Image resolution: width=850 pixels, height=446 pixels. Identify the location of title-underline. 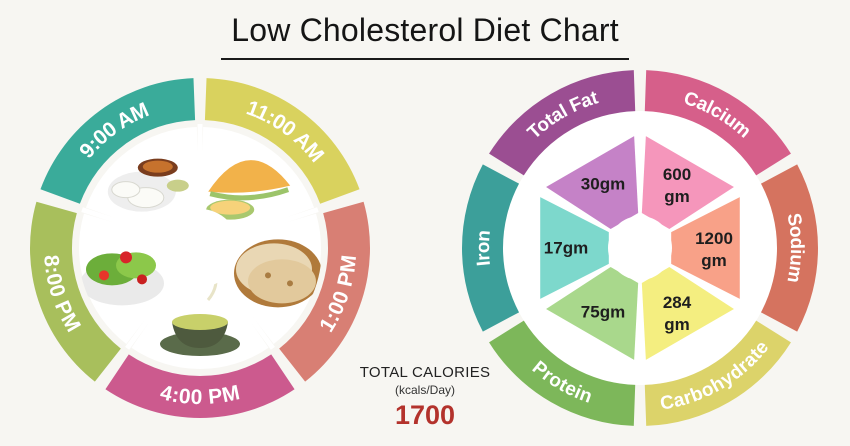
(425, 59).